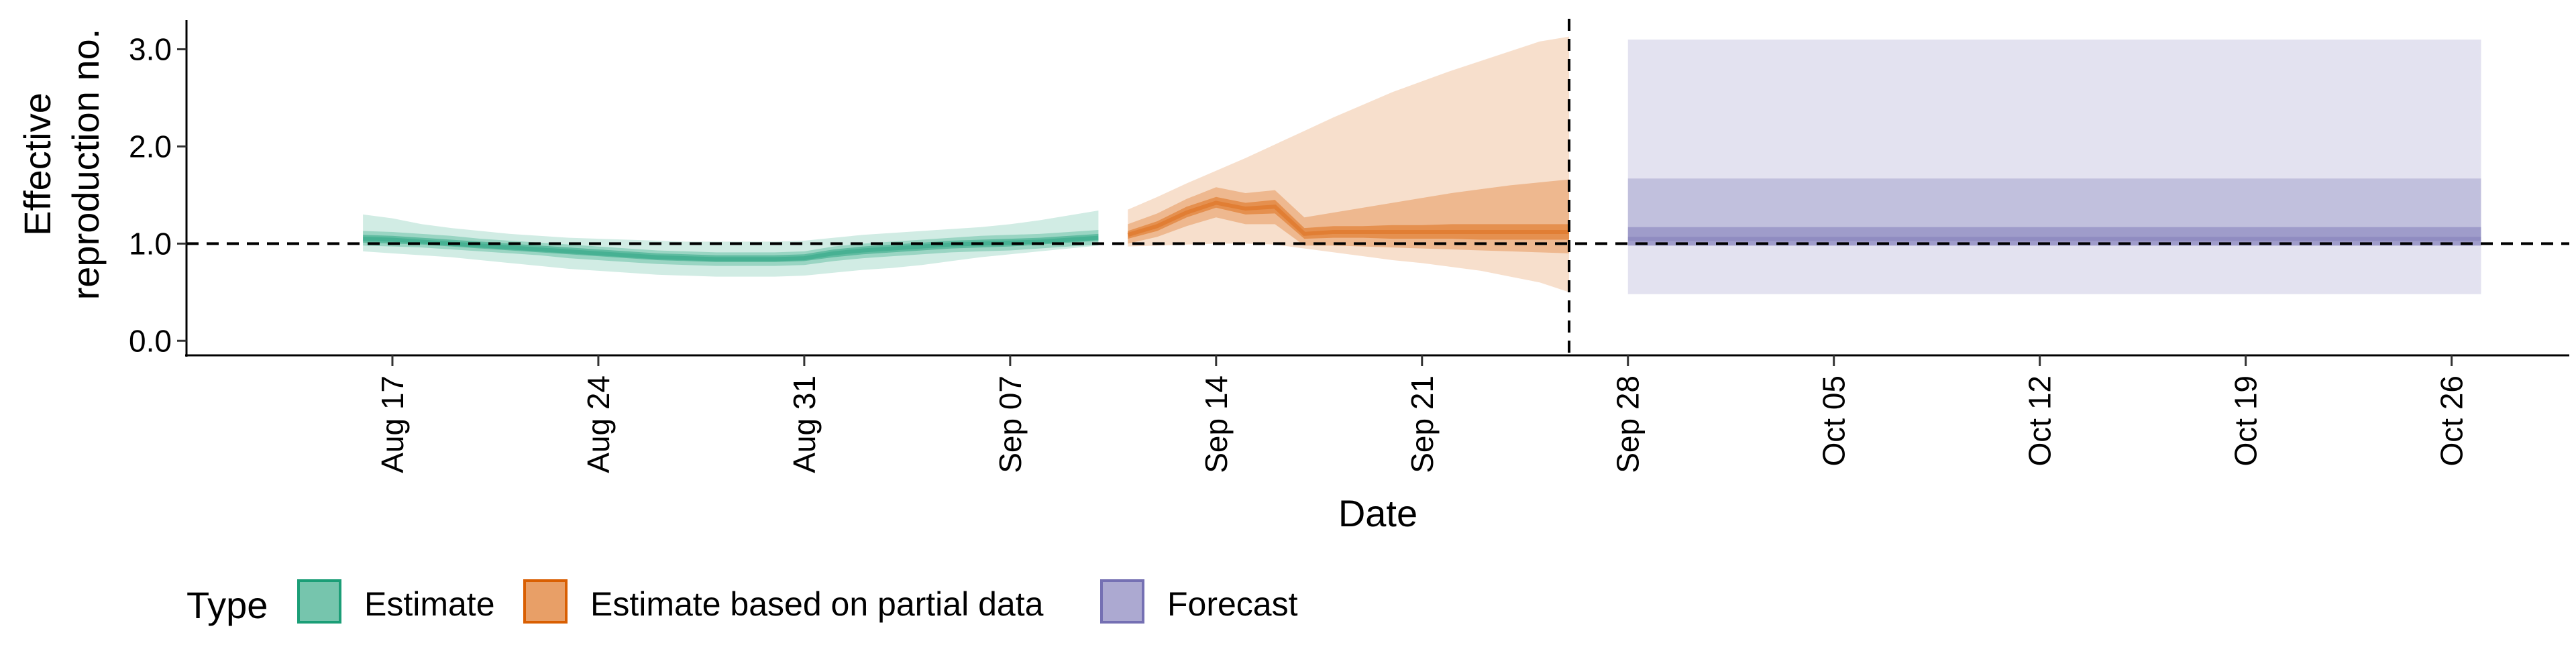 The image size is (2576, 647). I want to click on legend-label-estimate-based-on-partial-data: Estimate based on partial data, so click(817, 604).